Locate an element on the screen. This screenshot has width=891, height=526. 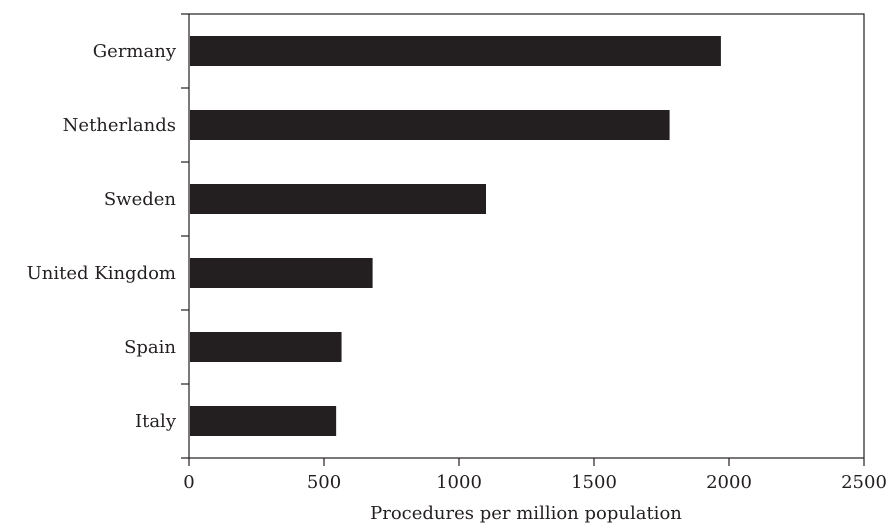
y-tick-label-germany: Germany is located at coordinates (135, 51).